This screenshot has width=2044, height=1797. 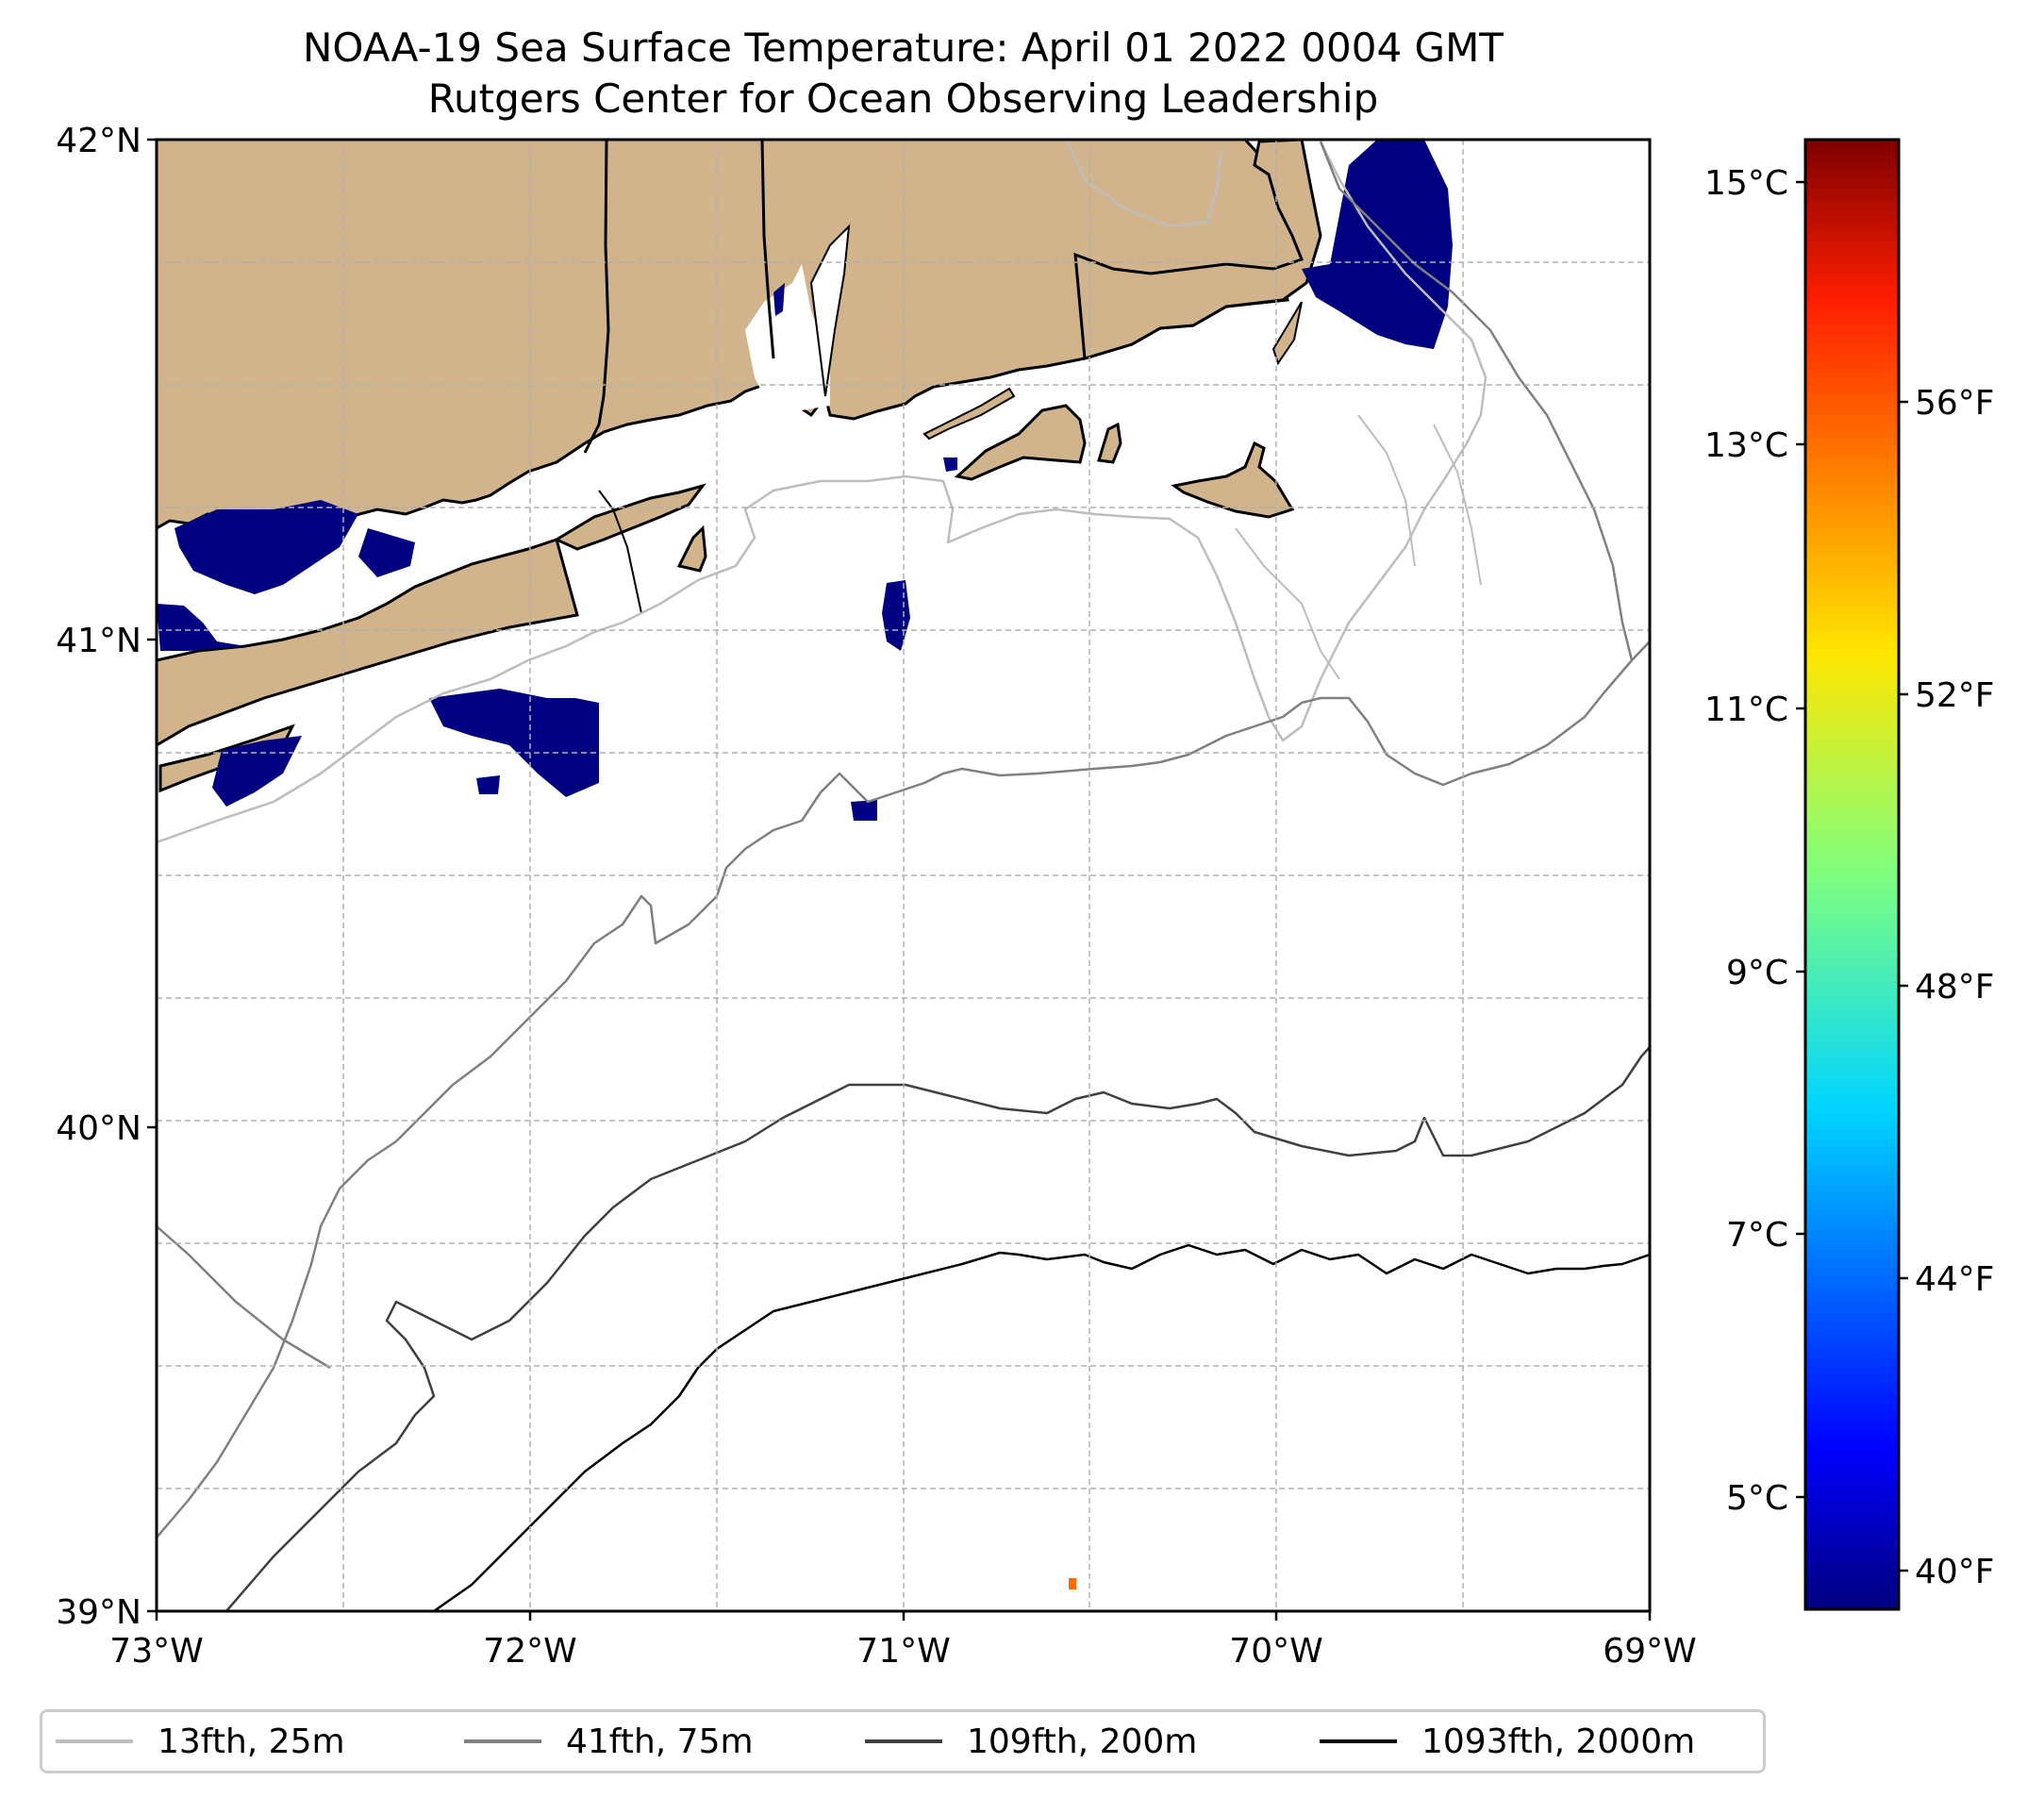 I want to click on legend-label-2000m: 1093fth, 2000m, so click(x=1559, y=1741).